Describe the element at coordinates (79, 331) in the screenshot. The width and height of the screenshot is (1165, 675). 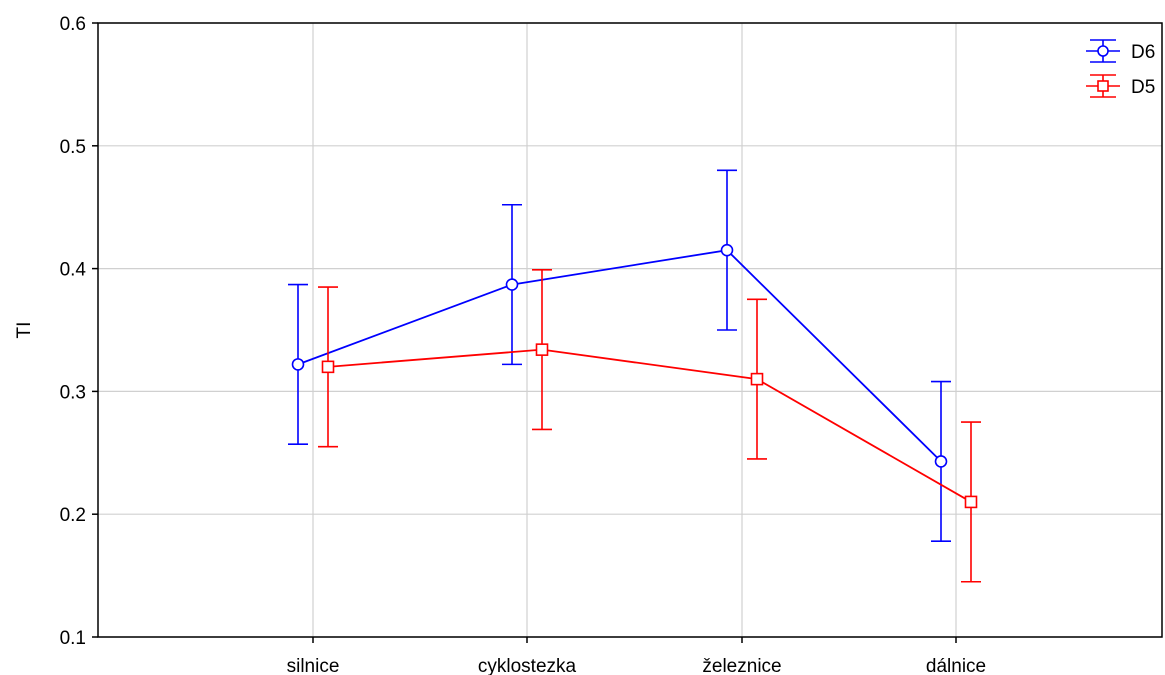
I see `y-axis-ticks: 0.1 0.2 0.3 0.4 0.5 0.6` at that location.